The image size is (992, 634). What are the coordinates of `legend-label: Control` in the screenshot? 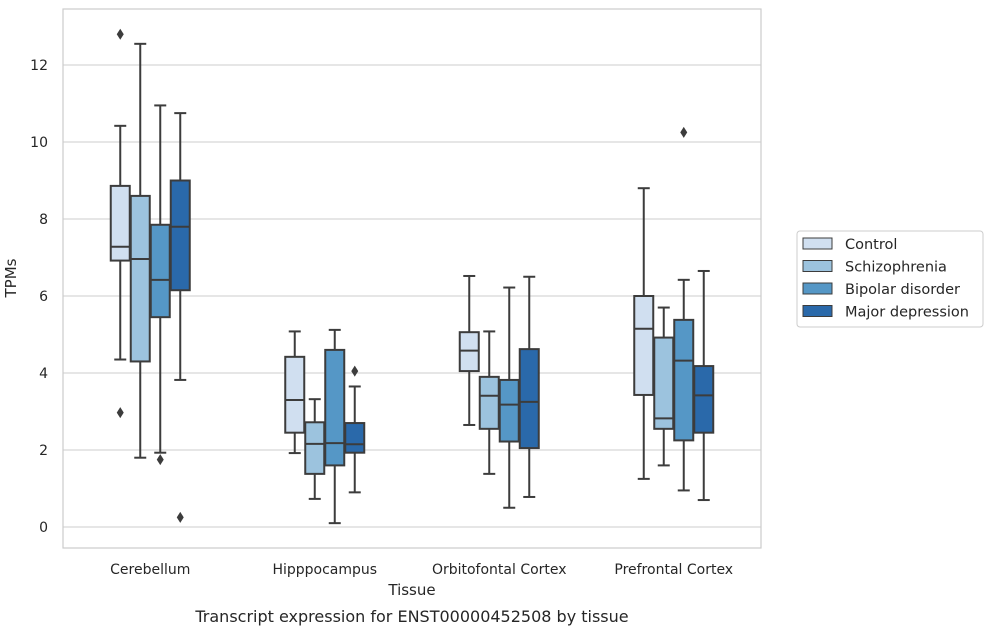 It's located at (871, 245).